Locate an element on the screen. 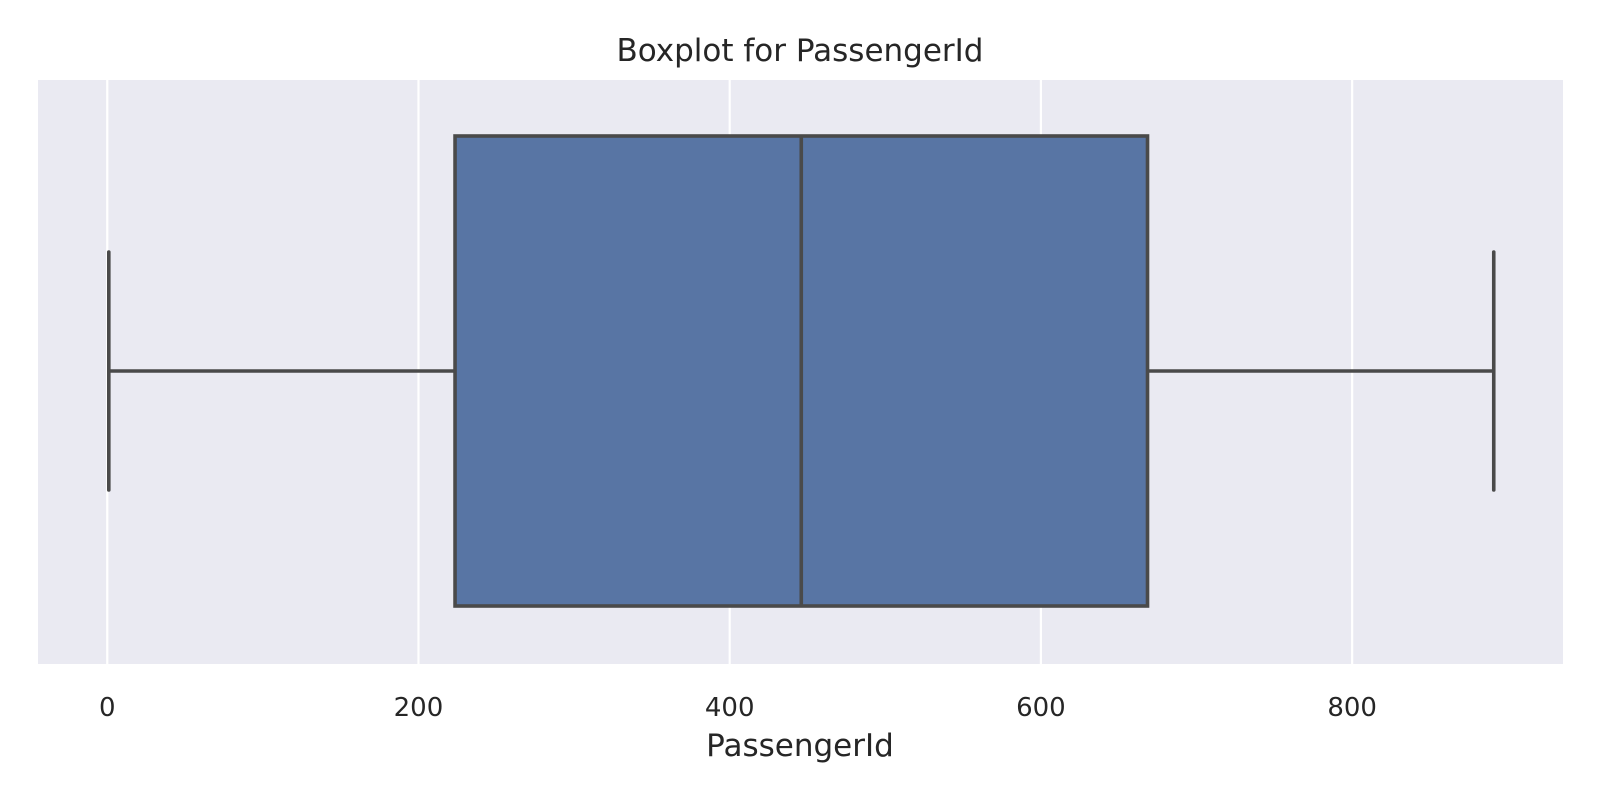 This screenshot has width=1600, height=800. x-tick-label: 0 is located at coordinates (107, 708).